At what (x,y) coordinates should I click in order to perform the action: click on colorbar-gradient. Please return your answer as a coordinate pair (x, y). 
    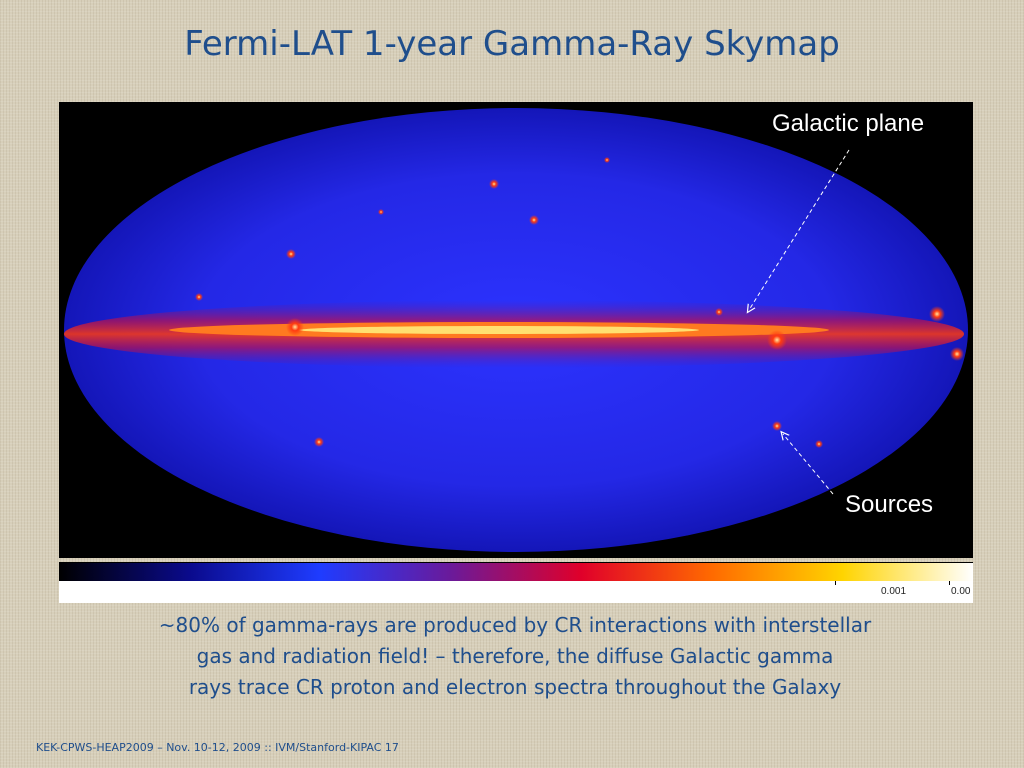
    Looking at the image, I should click on (516, 572).